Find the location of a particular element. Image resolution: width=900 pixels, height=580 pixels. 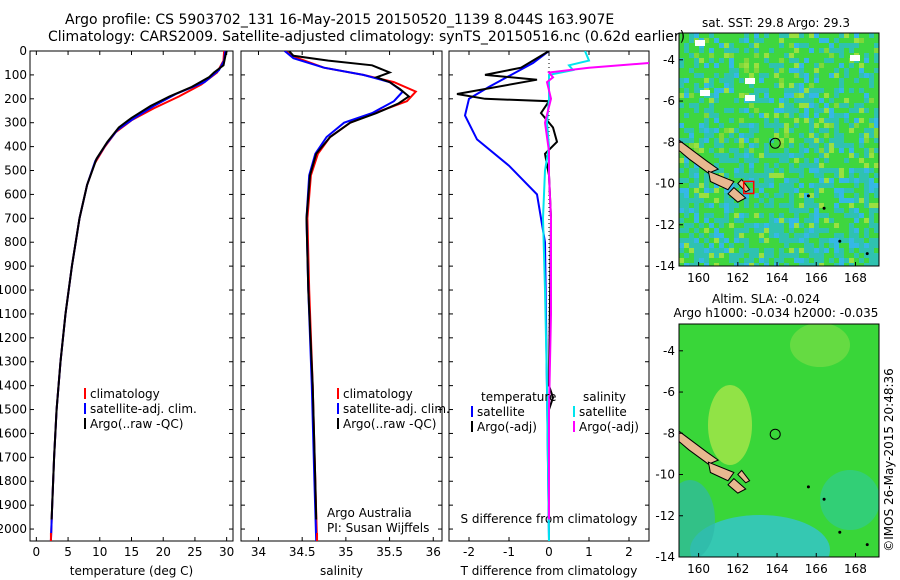

y-tick-label: 700 is located at coordinates (15, 218).